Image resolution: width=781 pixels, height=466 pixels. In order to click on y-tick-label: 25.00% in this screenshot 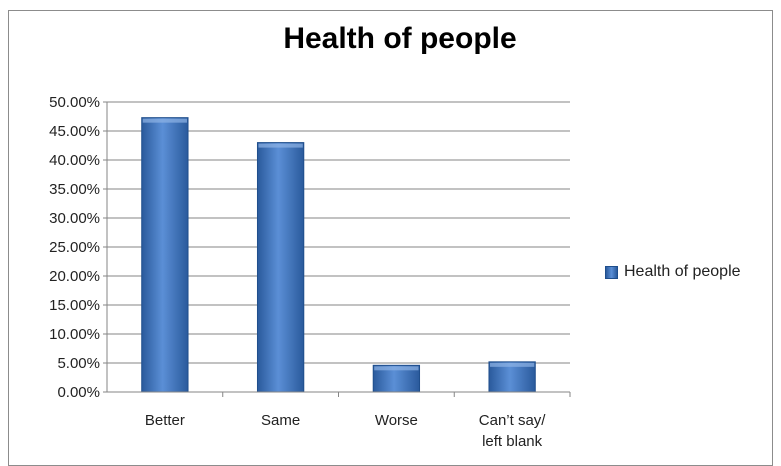, I will do `click(74, 247)`.